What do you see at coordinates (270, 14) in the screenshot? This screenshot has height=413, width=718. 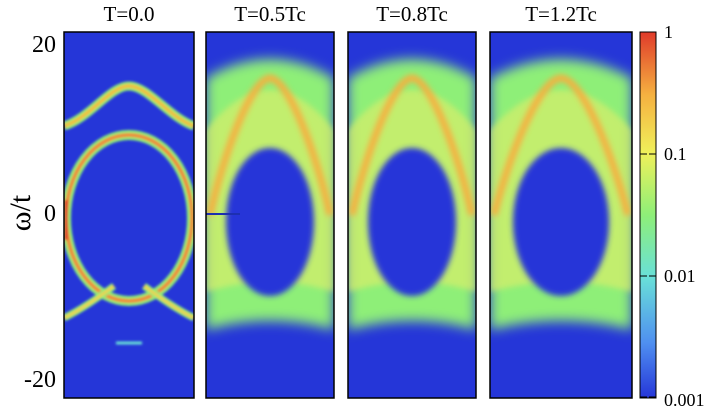 I see `panel-title-t05: T=0.5Tc` at bounding box center [270, 14].